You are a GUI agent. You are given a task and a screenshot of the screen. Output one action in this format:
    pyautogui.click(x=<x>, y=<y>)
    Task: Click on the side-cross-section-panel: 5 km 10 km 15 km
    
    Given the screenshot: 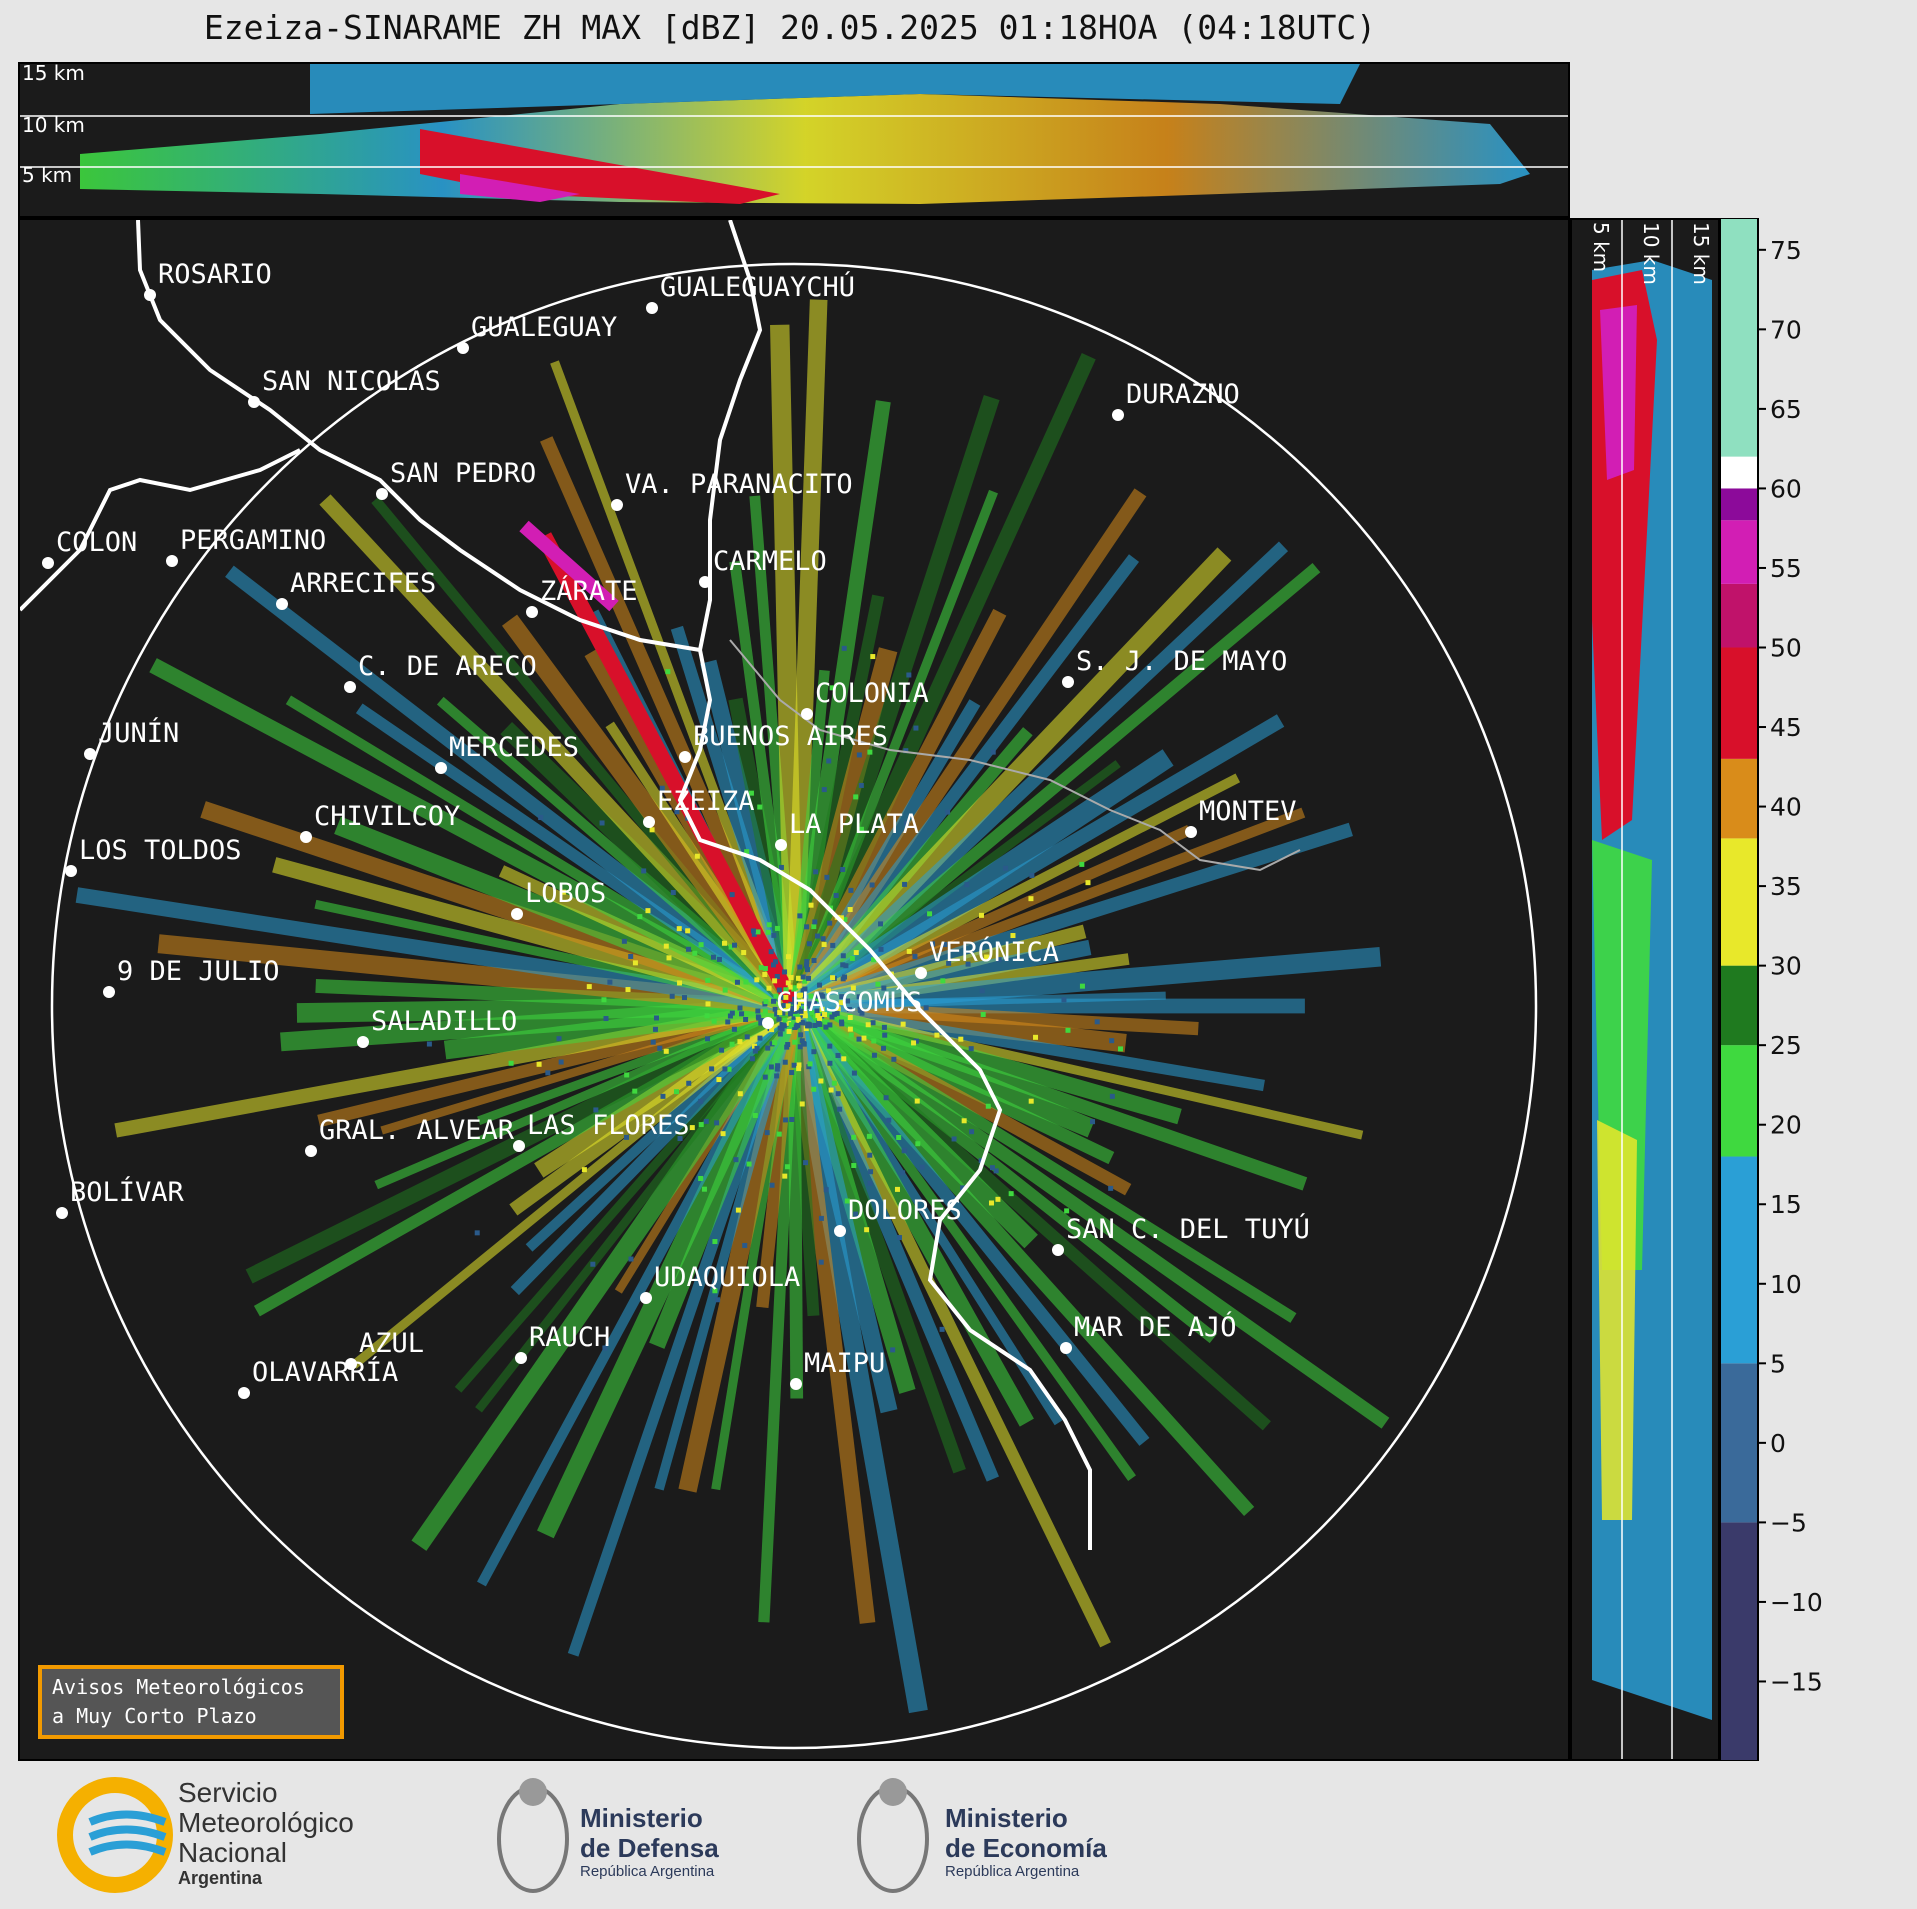 What is the action you would take?
    pyautogui.click(x=1645, y=989)
    